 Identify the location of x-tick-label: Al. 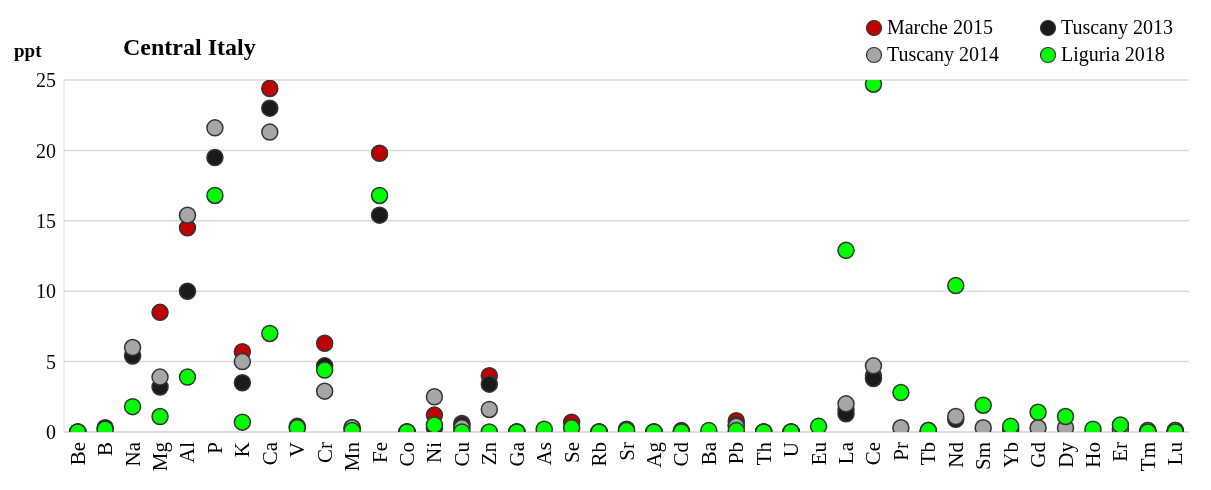
(187, 452).